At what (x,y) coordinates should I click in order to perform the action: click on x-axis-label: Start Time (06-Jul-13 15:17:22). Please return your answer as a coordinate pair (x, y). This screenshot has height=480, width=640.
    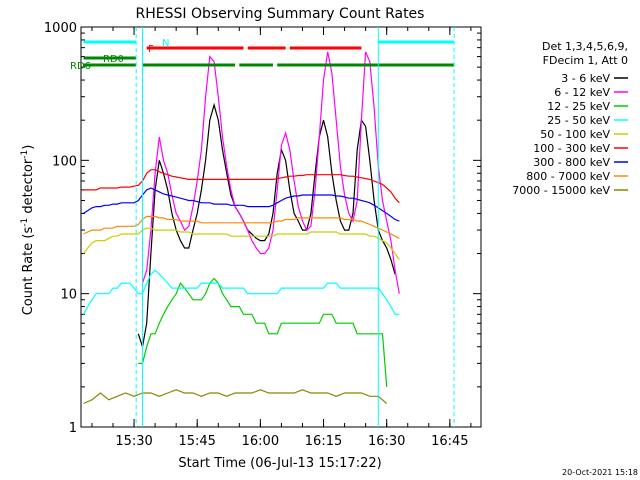
    Looking at the image, I should click on (279, 463).